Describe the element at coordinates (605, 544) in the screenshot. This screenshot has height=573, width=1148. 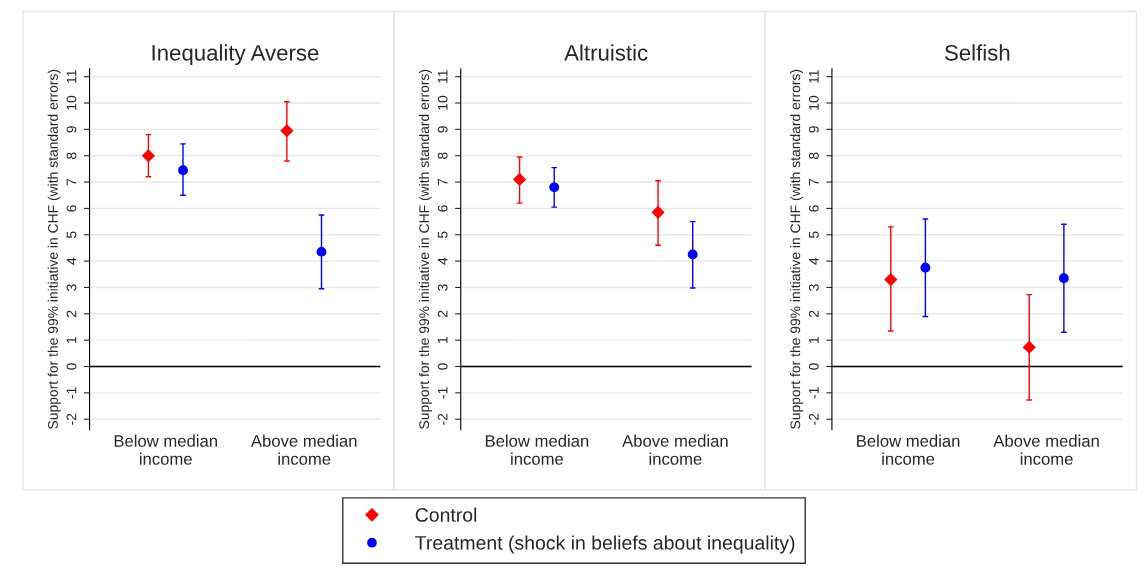
I see `legend-label: Treatment (shock in beliefs about inequality)` at that location.